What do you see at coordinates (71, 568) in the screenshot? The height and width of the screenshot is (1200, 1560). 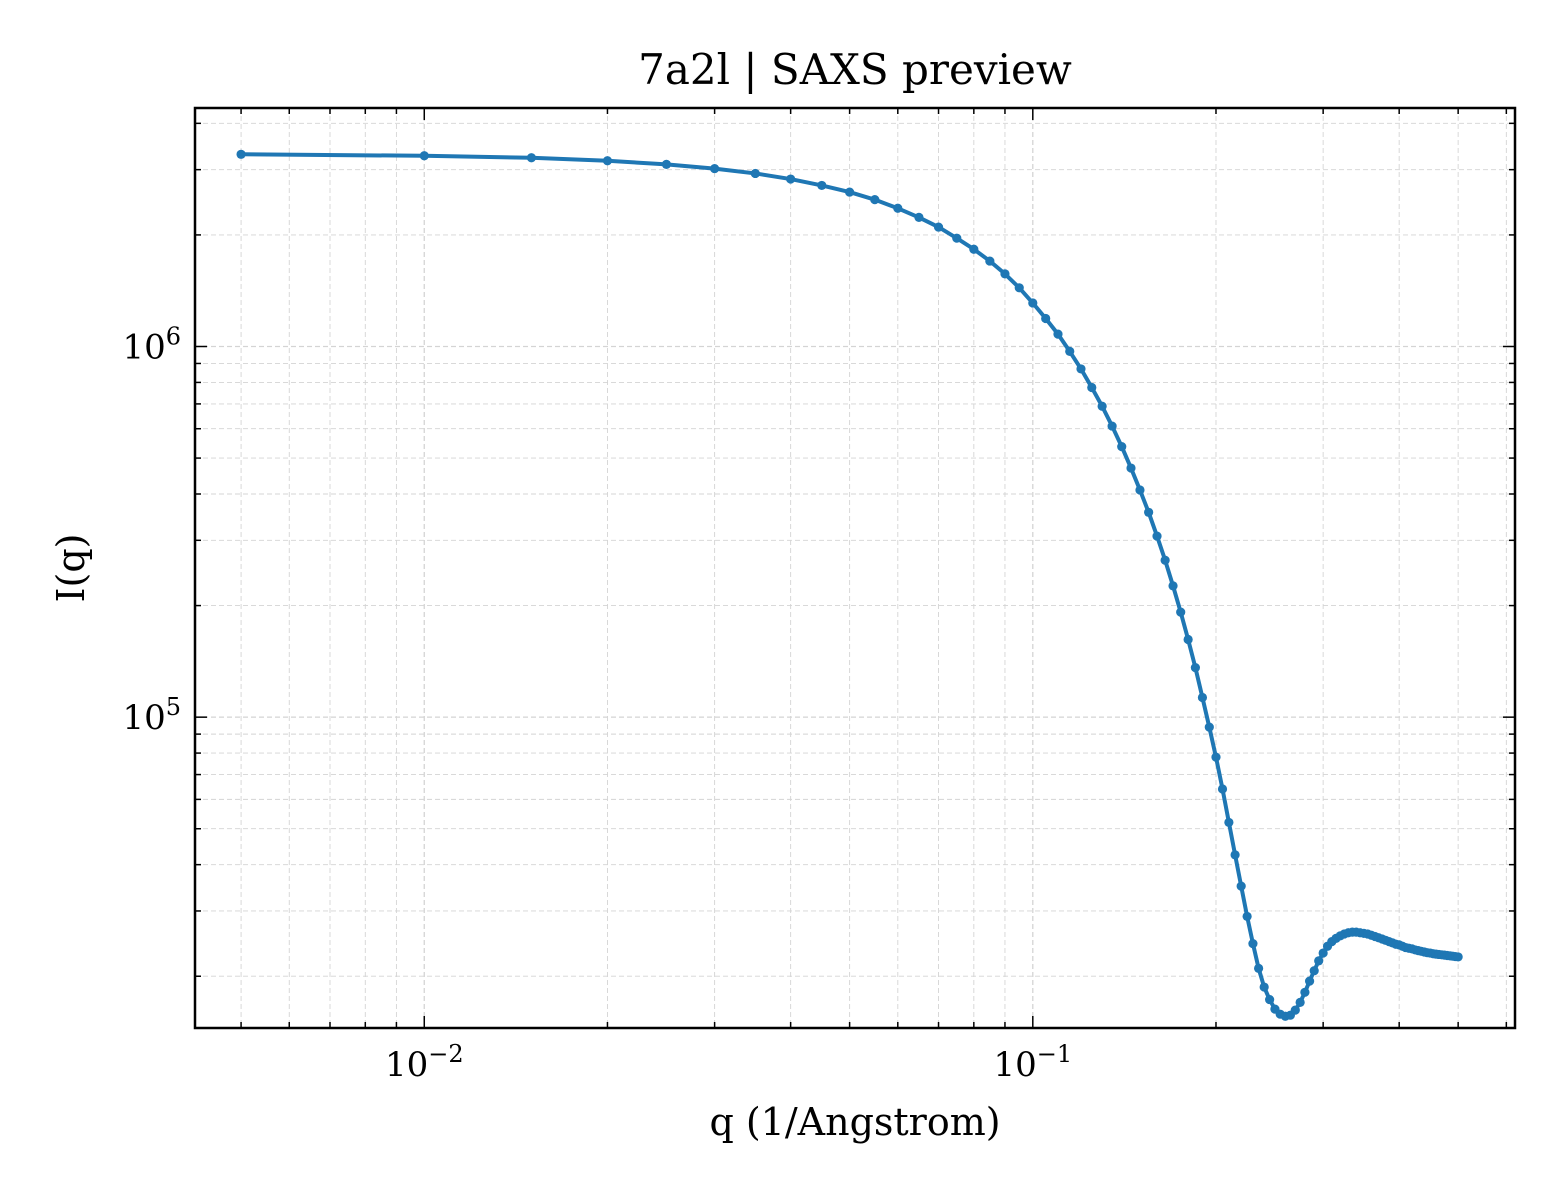 I see `y-axis-label: I(q)` at bounding box center [71, 568].